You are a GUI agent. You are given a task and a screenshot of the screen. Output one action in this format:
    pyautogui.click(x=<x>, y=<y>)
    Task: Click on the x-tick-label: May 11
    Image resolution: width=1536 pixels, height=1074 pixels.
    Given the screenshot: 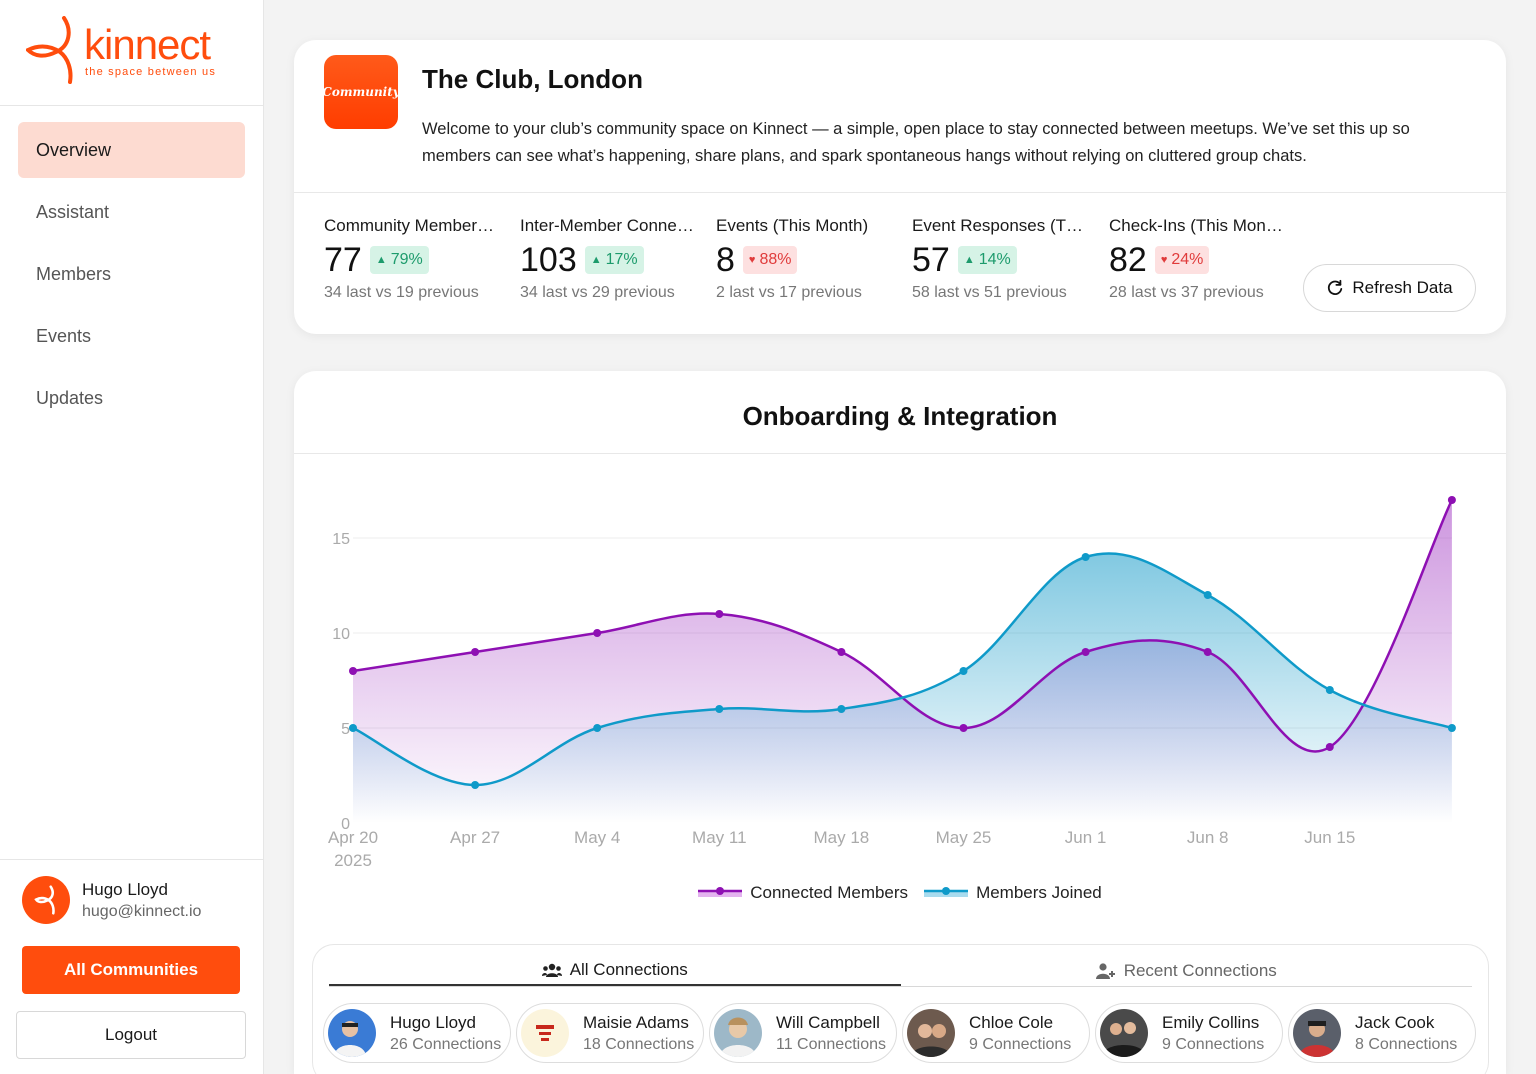 What is the action you would take?
    pyautogui.click(x=719, y=837)
    